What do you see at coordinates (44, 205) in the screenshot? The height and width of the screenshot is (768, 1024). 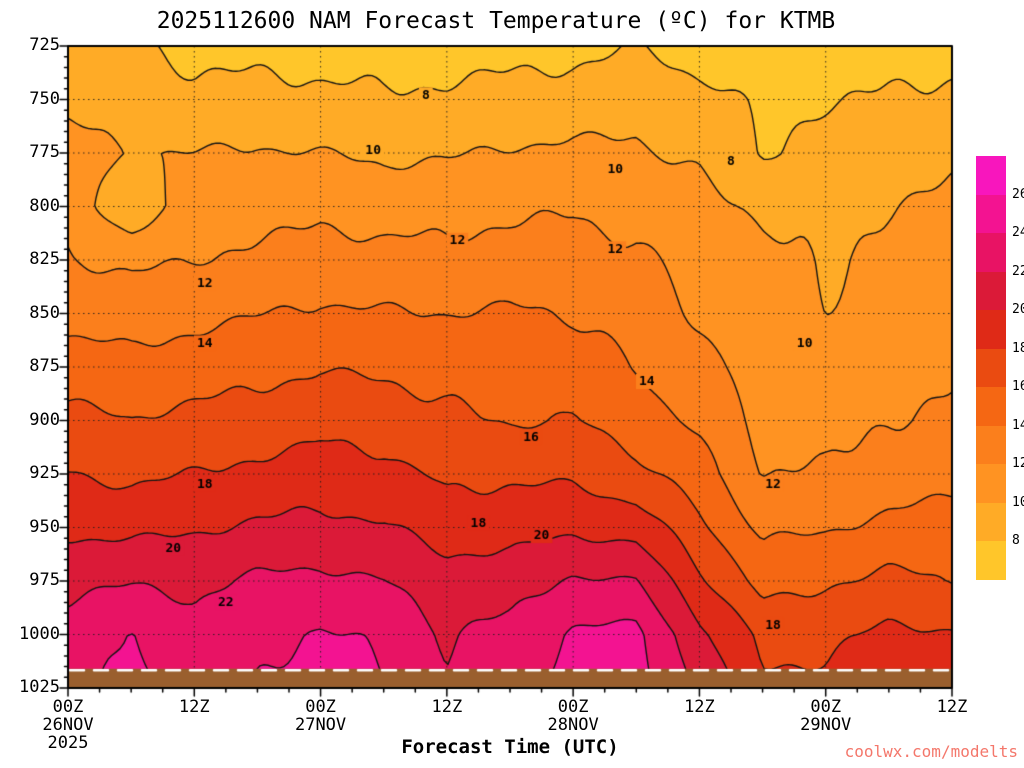 I see `y-tick-label: 800` at bounding box center [44, 205].